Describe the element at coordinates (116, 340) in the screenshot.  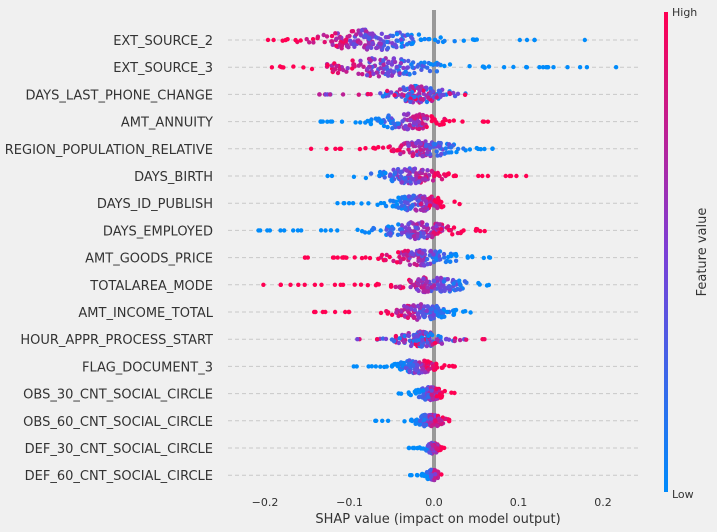
I see `feature-label: HOUR_APPR_PROCESS_START` at that location.